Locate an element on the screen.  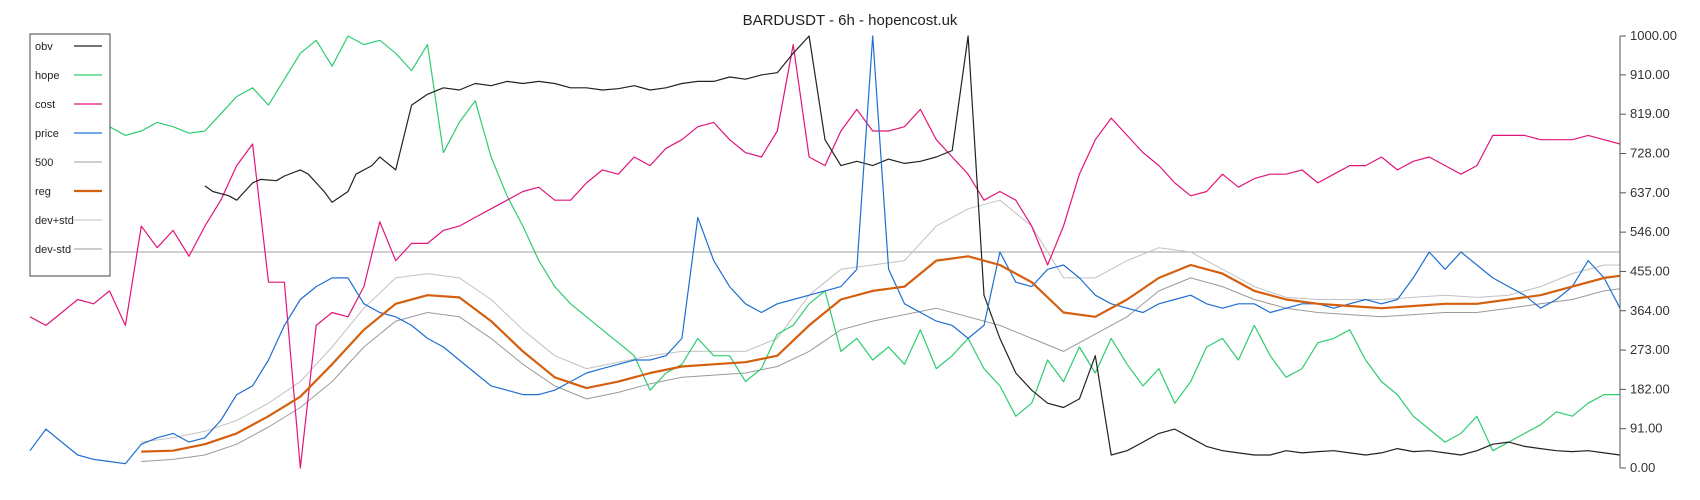
y-tick-label: 728.00 is located at coordinates (1650, 153).